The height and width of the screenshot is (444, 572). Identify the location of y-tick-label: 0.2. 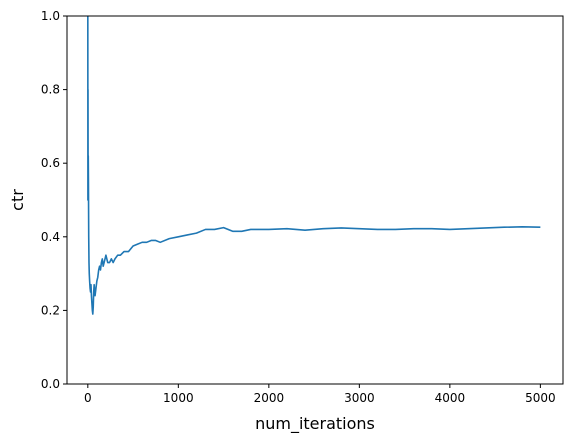
(50, 310).